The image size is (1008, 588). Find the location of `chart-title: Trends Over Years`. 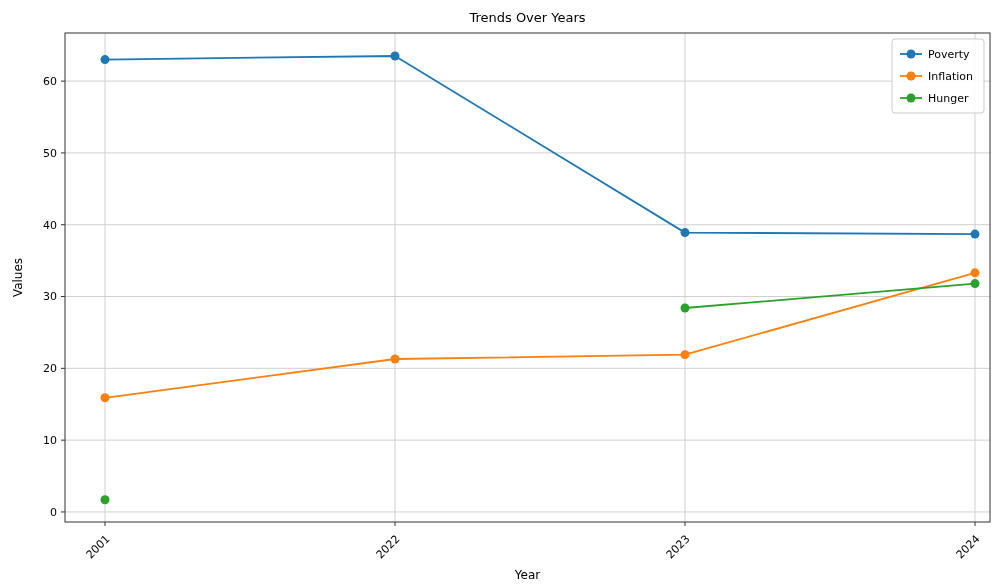

chart-title: Trends Over Years is located at coordinates (527, 17).